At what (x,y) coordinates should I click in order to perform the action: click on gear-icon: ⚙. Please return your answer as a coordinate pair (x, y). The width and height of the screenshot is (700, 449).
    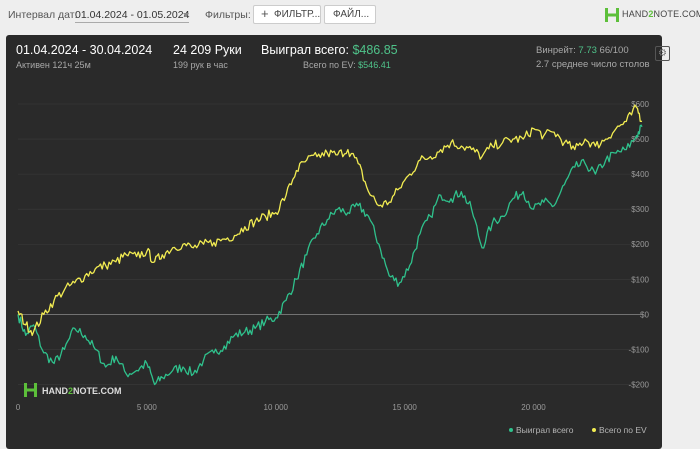
    Looking at the image, I should click on (662, 53).